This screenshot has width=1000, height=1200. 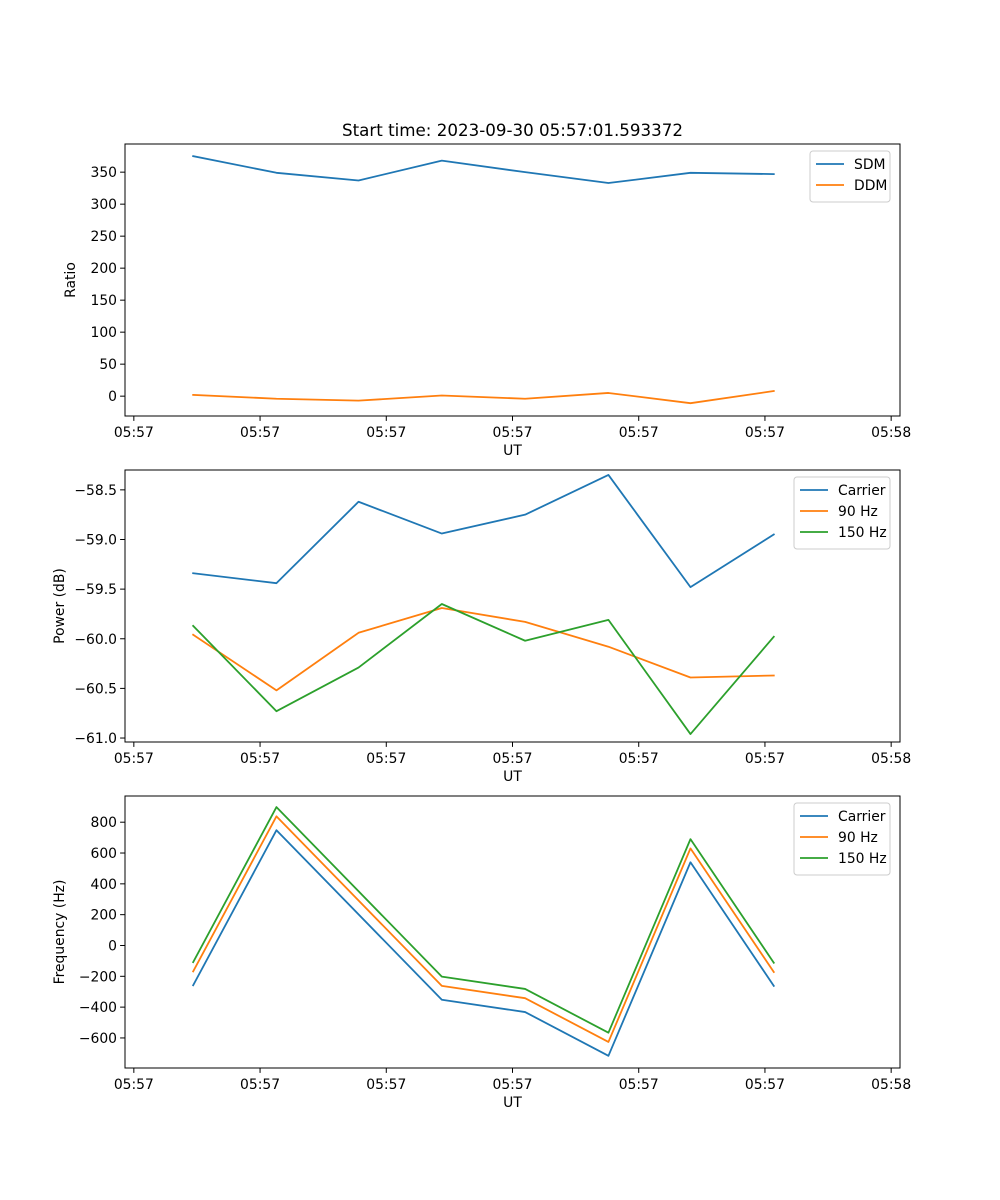 I want to click on y-tick-label: 400, so click(x=103, y=885).